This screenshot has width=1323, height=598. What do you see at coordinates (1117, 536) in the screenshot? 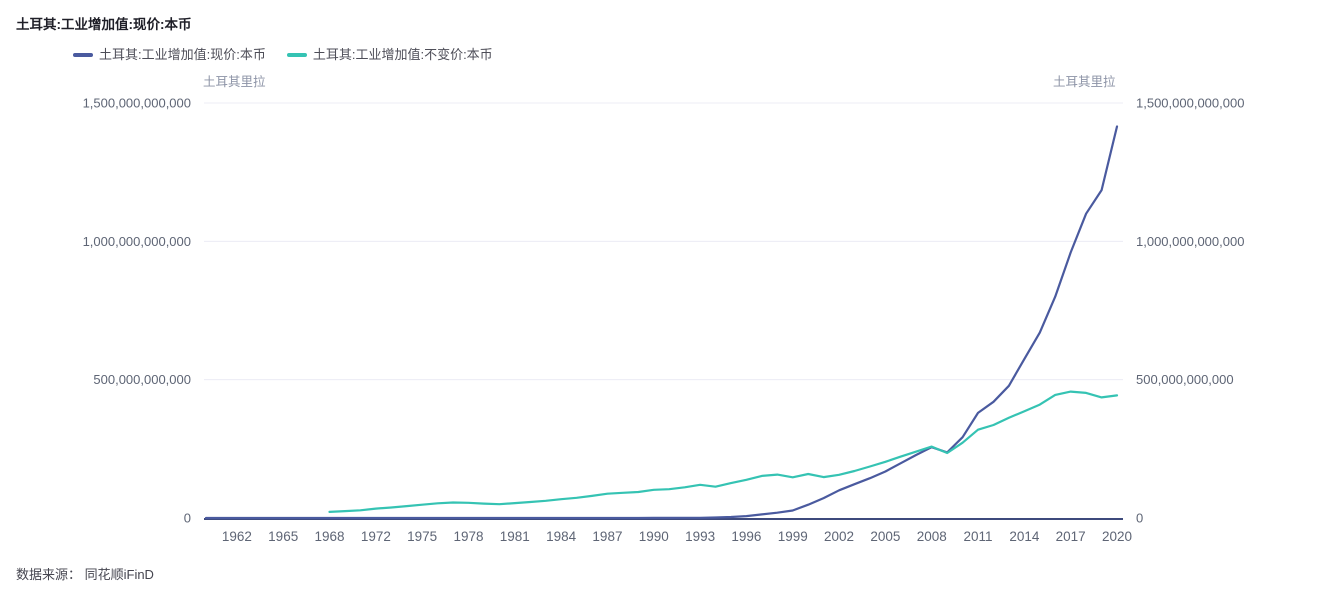
I see `x-tick-label: 2020` at bounding box center [1117, 536].